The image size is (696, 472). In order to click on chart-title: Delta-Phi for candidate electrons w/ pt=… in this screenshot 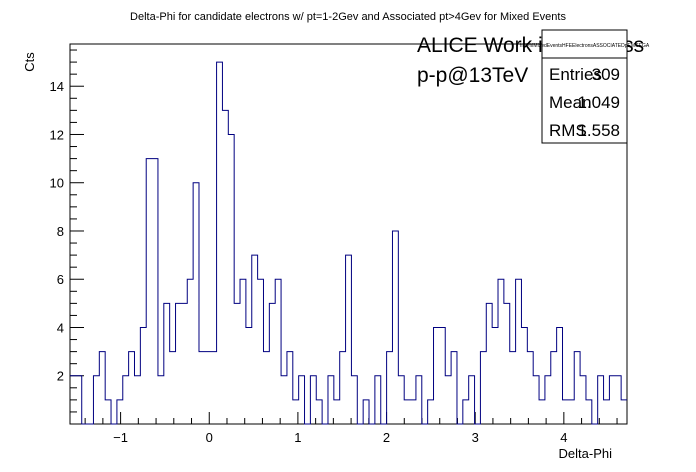, I will do `click(348, 17)`.